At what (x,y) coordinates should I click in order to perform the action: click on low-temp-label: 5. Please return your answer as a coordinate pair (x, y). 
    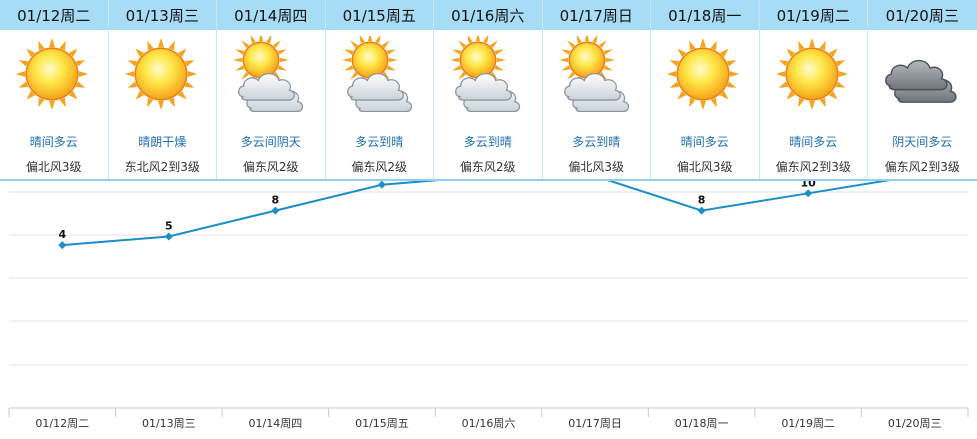
    Looking at the image, I should click on (169, 226).